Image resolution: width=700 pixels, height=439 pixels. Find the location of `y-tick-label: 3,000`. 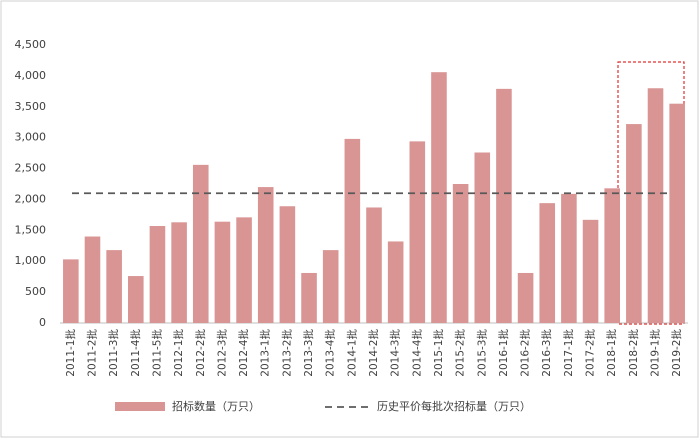

y-tick-label: 3,000 is located at coordinates (31, 137).